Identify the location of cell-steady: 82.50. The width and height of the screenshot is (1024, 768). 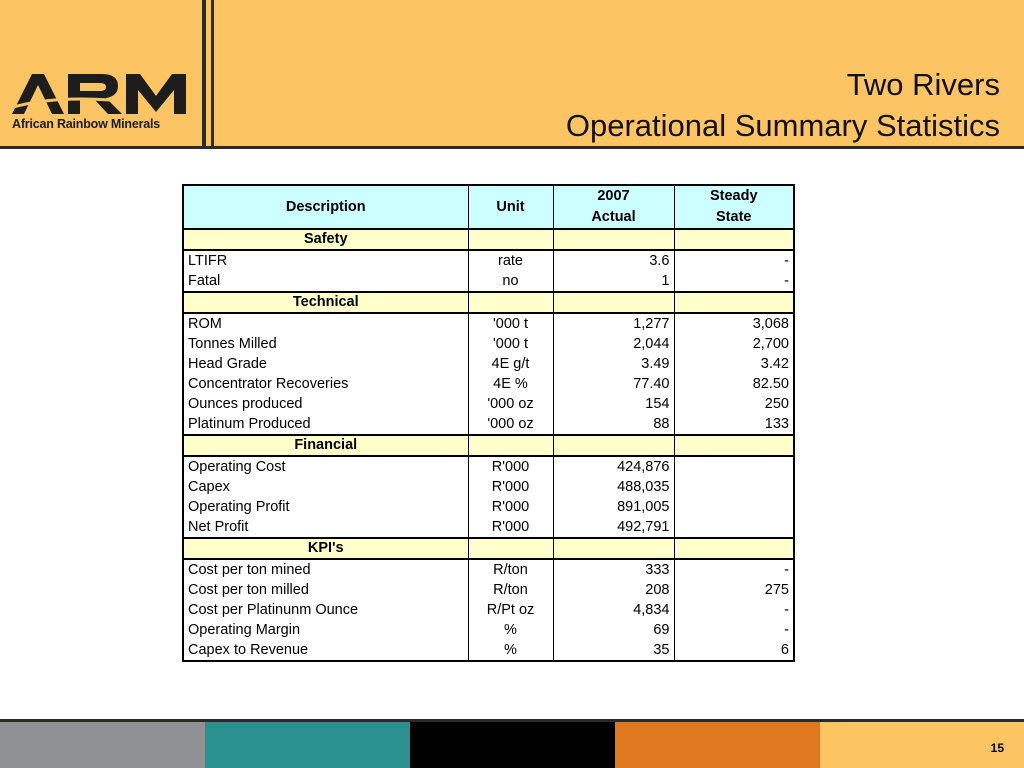
(734, 384).